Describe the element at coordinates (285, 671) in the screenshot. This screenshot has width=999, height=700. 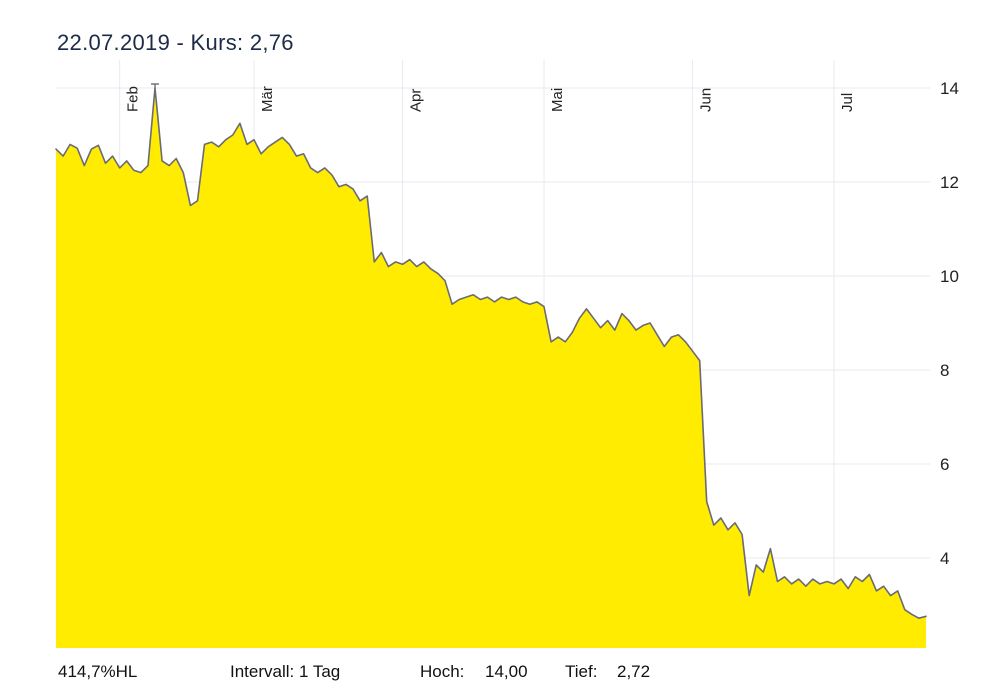
I see `interval-label: Intervall: 1 Tag` at that location.